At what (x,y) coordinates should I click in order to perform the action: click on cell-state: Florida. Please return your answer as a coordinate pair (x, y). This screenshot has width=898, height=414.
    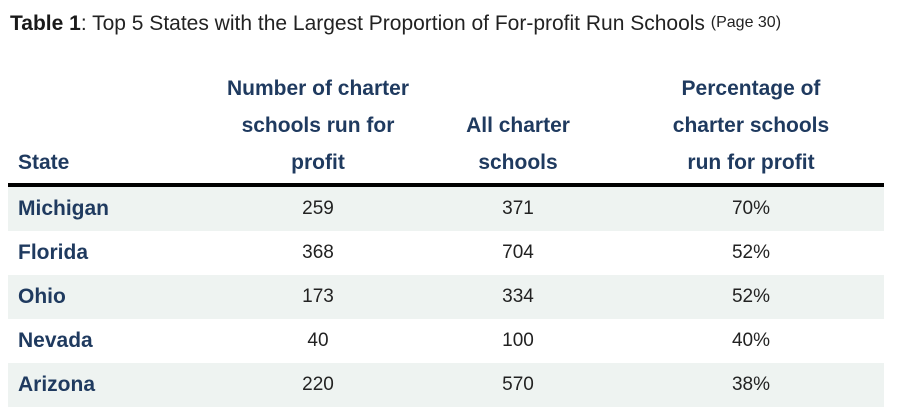
    Looking at the image, I should click on (53, 252).